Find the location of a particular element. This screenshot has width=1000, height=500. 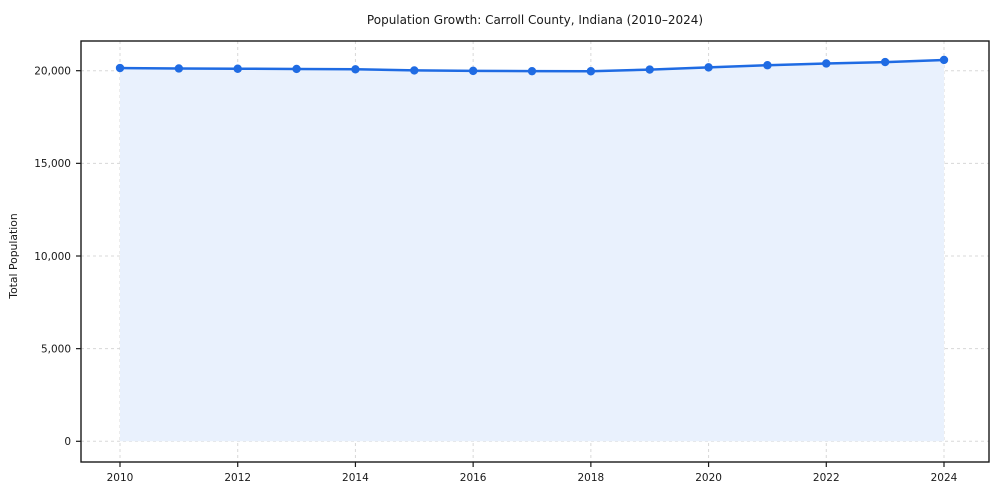

data-point-2015 is located at coordinates (414, 70).